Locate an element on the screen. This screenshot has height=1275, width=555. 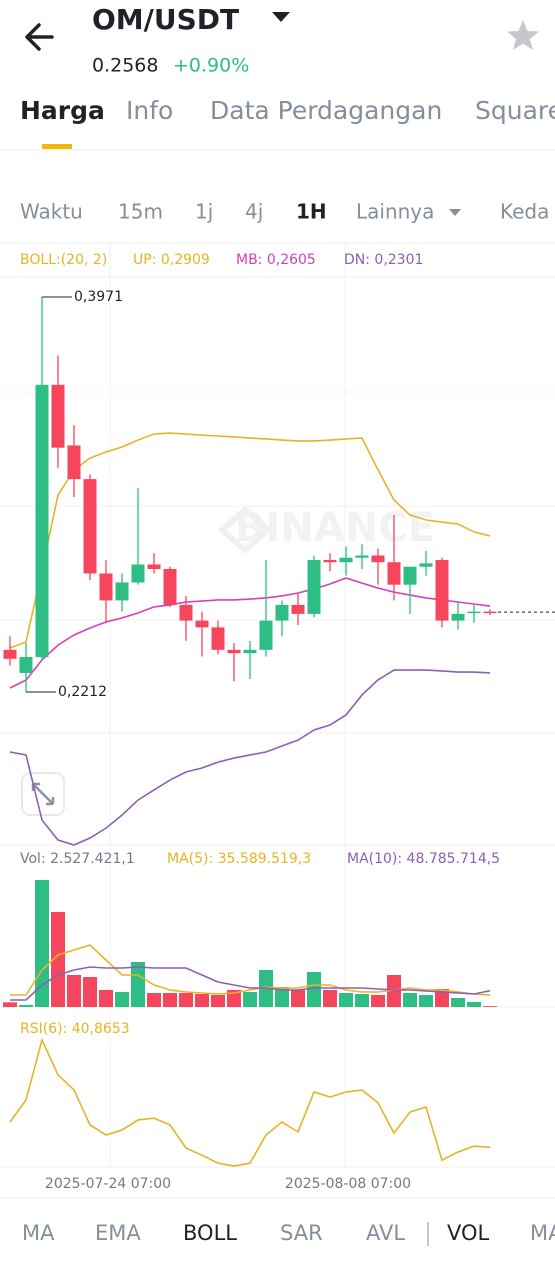
interval: 15m is located at coordinates (140, 212).